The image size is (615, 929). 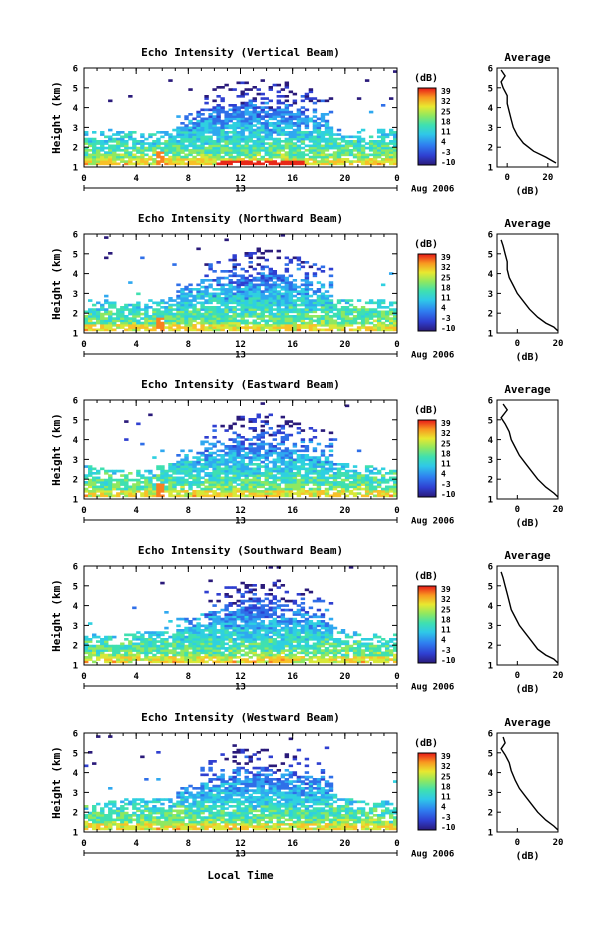 I want to click on avg-x-label: (dB), so click(x=527, y=357).